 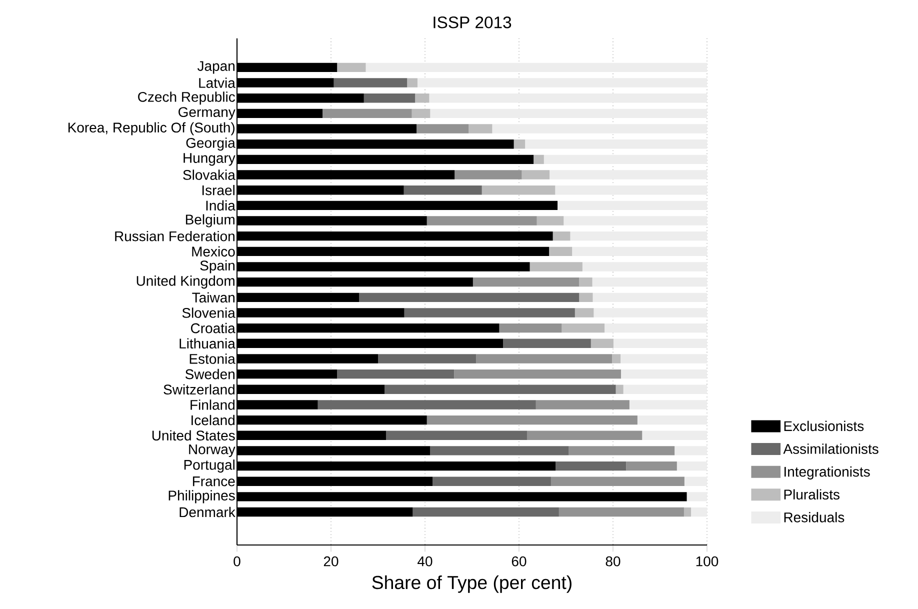 What do you see at coordinates (209, 466) in the screenshot?
I see `y-tick-label: Portugal` at bounding box center [209, 466].